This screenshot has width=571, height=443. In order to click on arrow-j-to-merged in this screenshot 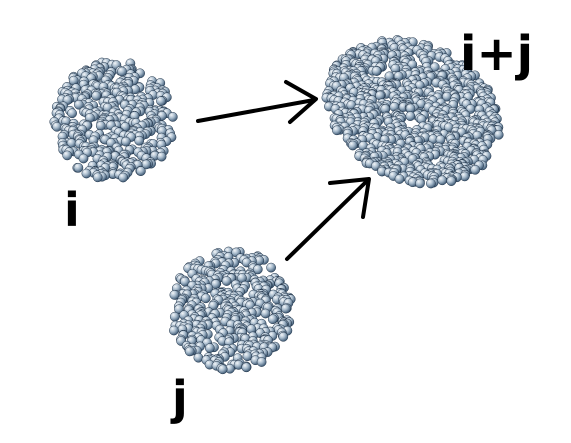, I will do `click(328, 219)`.